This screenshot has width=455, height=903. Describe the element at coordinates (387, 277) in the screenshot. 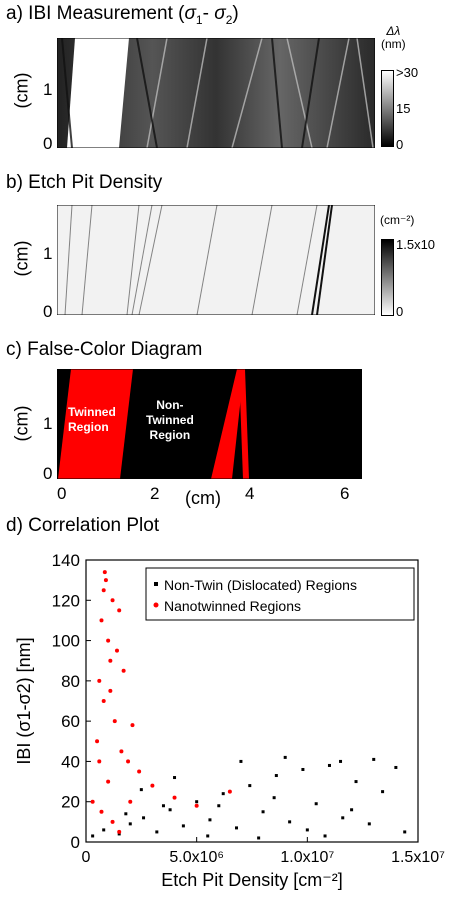

I see `panel-b-colorbar` at that location.